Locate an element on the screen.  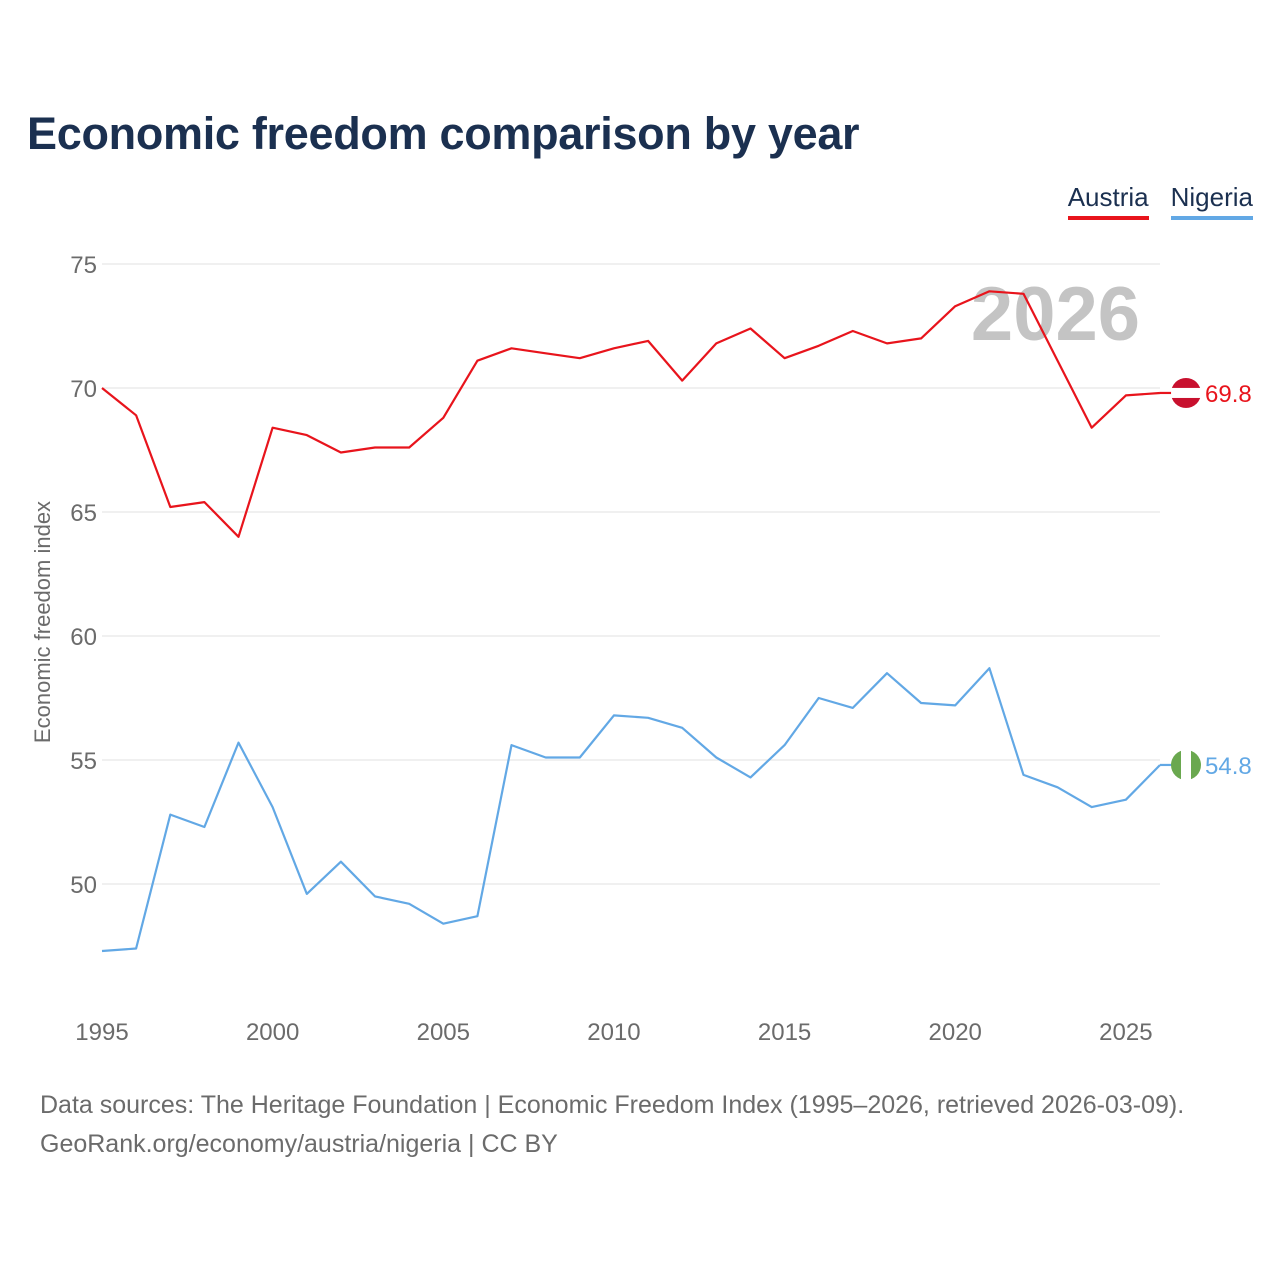
y-axis-ticks: 50 55 60 65 70 75 is located at coordinates (83, 575).